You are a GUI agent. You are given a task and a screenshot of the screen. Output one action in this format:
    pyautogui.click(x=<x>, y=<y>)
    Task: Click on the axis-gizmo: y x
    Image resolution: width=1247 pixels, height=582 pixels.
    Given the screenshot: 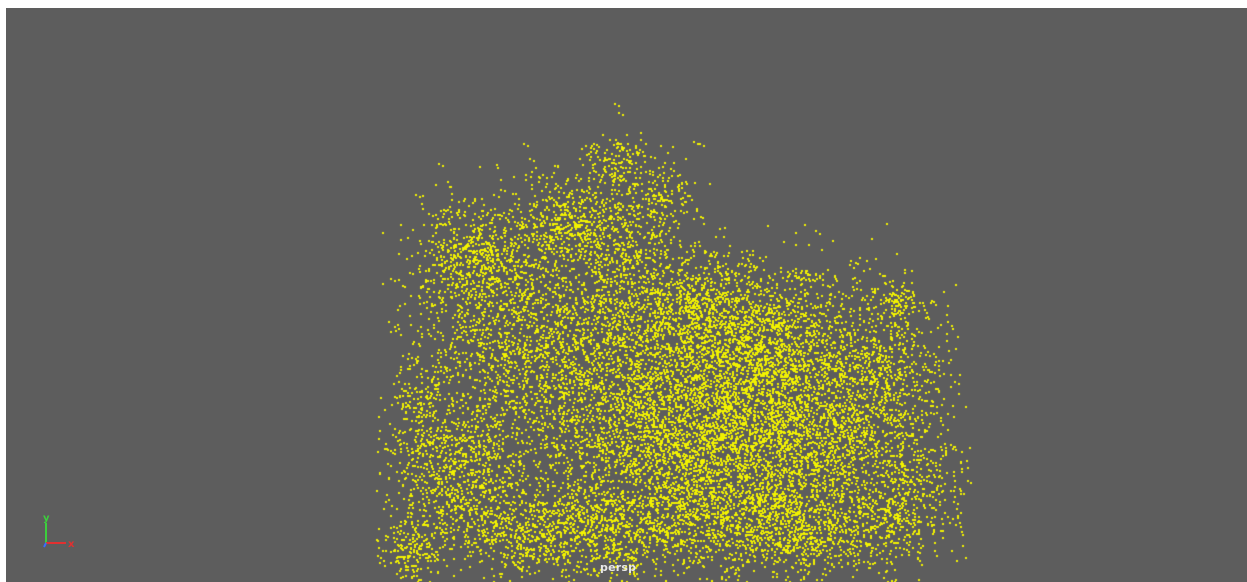 What is the action you would take?
    pyautogui.click(x=59, y=531)
    